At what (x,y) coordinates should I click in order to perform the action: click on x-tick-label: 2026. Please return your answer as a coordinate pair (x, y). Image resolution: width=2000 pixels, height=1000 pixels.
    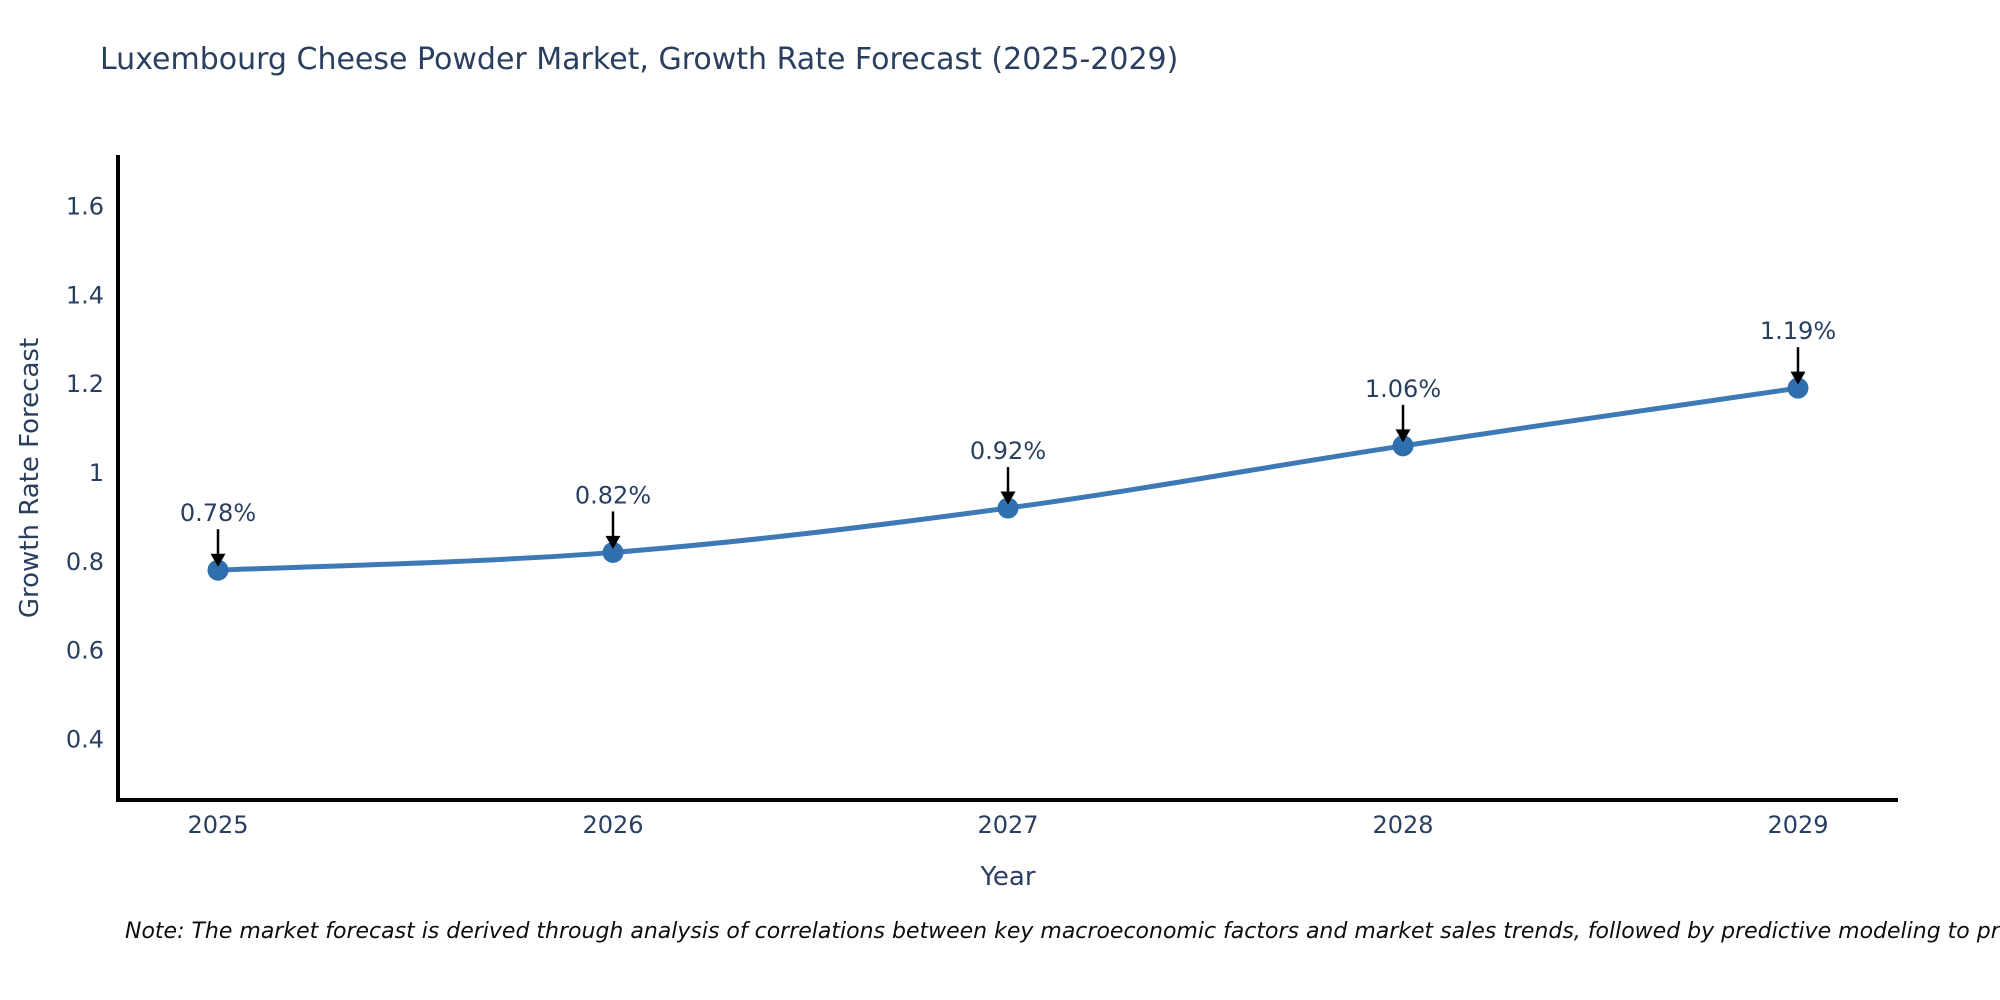
    Looking at the image, I should click on (612, 825).